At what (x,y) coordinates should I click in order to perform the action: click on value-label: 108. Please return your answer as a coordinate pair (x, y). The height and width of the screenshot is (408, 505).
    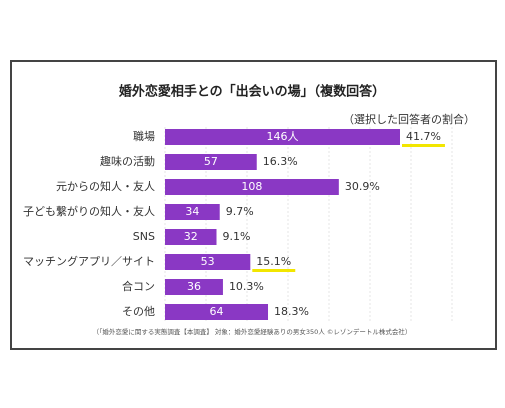
    Looking at the image, I should click on (251, 186).